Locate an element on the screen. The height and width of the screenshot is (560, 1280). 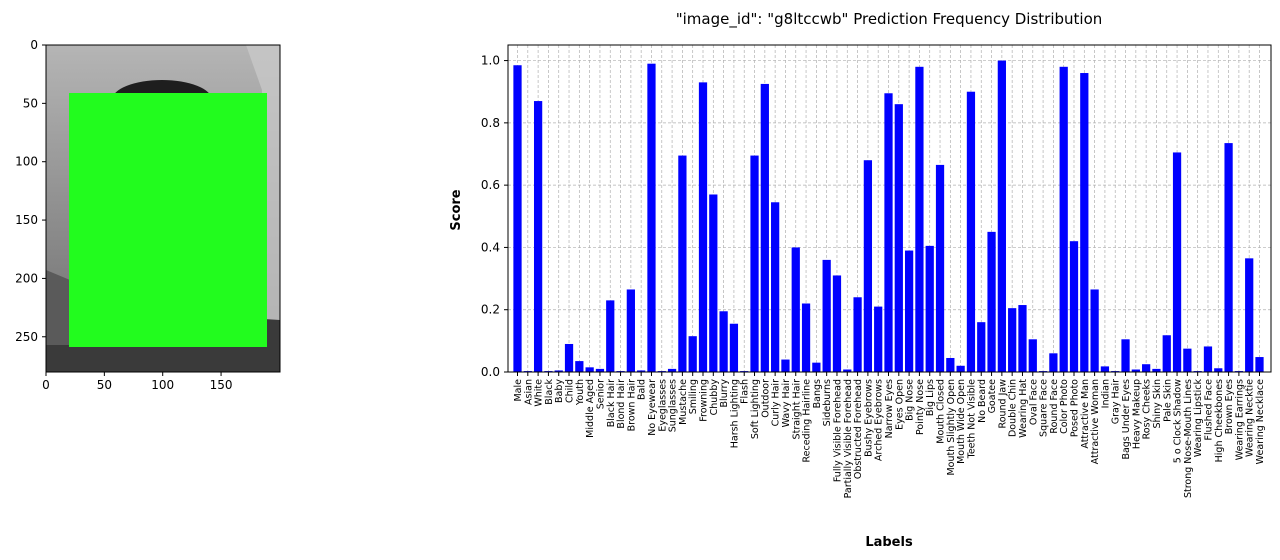
x-tick-label: Senior is located at coordinates (600, 394).